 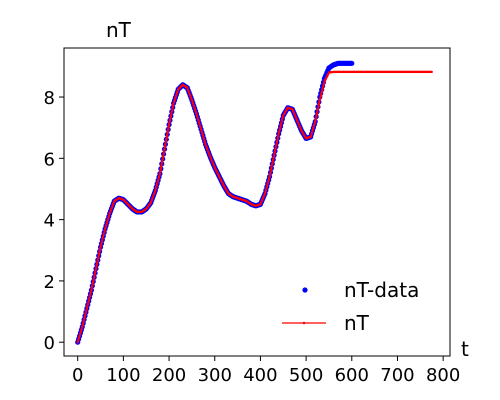 I want to click on legend-marker-nT-data, so click(x=305, y=290).